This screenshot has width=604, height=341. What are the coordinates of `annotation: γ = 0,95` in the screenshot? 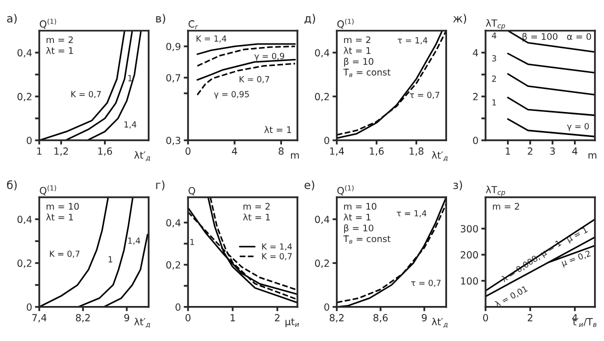 It's located at (231, 95).